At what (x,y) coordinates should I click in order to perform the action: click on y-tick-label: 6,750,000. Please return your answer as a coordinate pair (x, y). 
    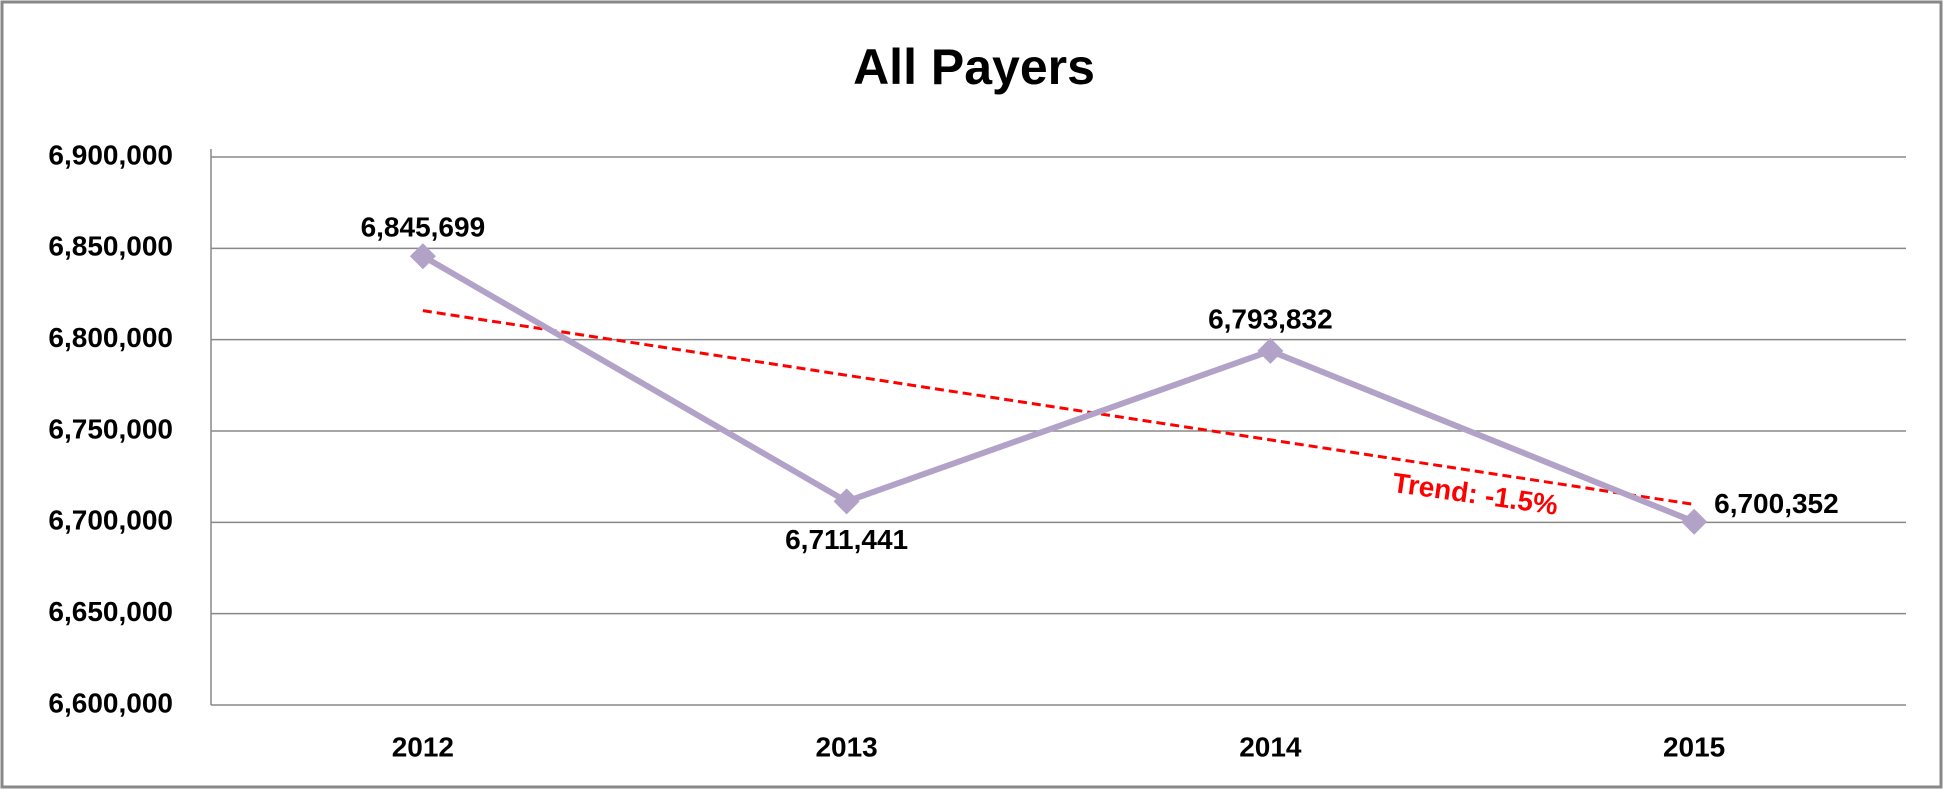
    Looking at the image, I should click on (110, 428).